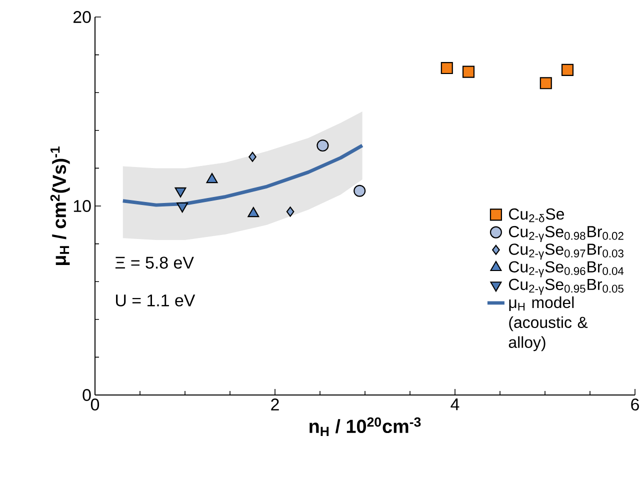  I want to click on y-tick-label: 0, so click(86, 395).